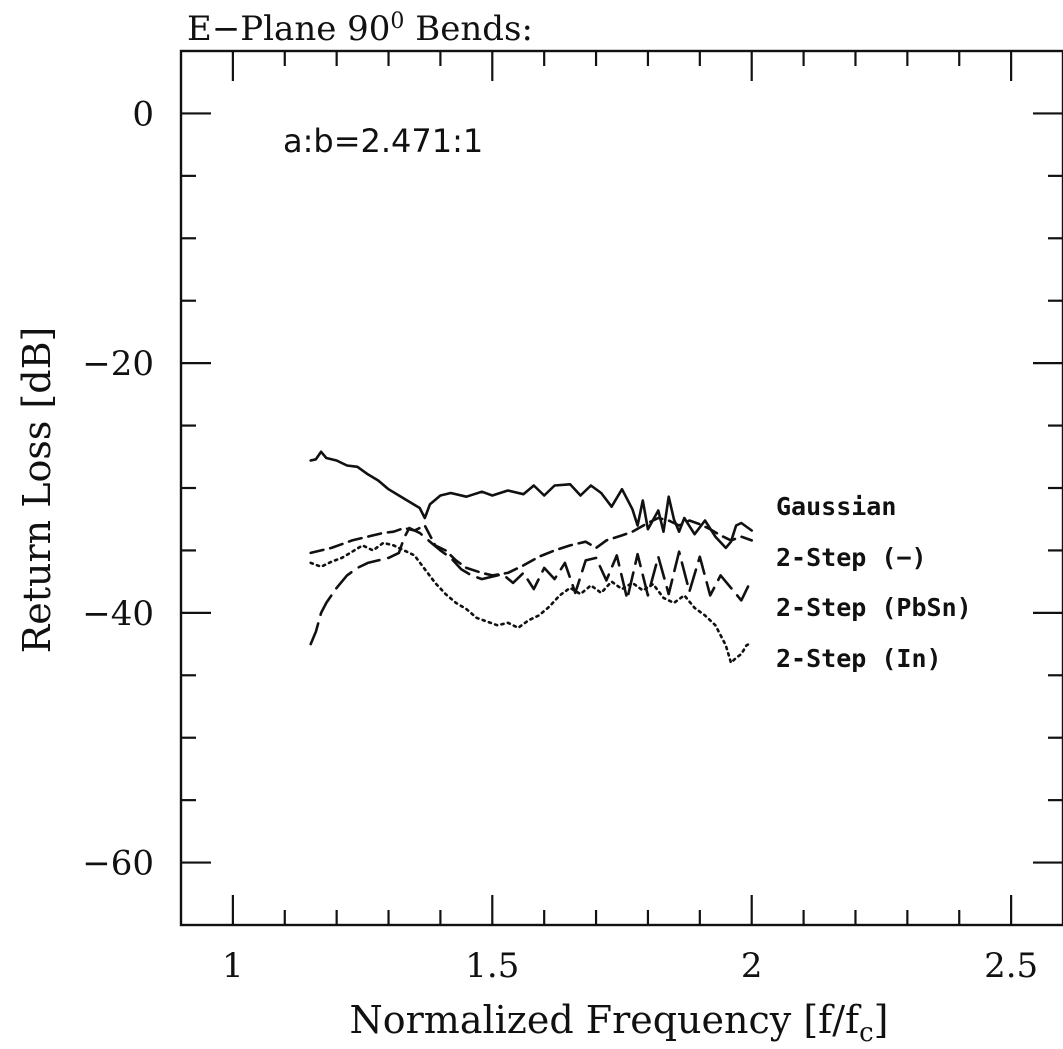 This screenshot has height=1049, width=1063. I want to click on x-tick-label: 1.5, so click(492, 966).